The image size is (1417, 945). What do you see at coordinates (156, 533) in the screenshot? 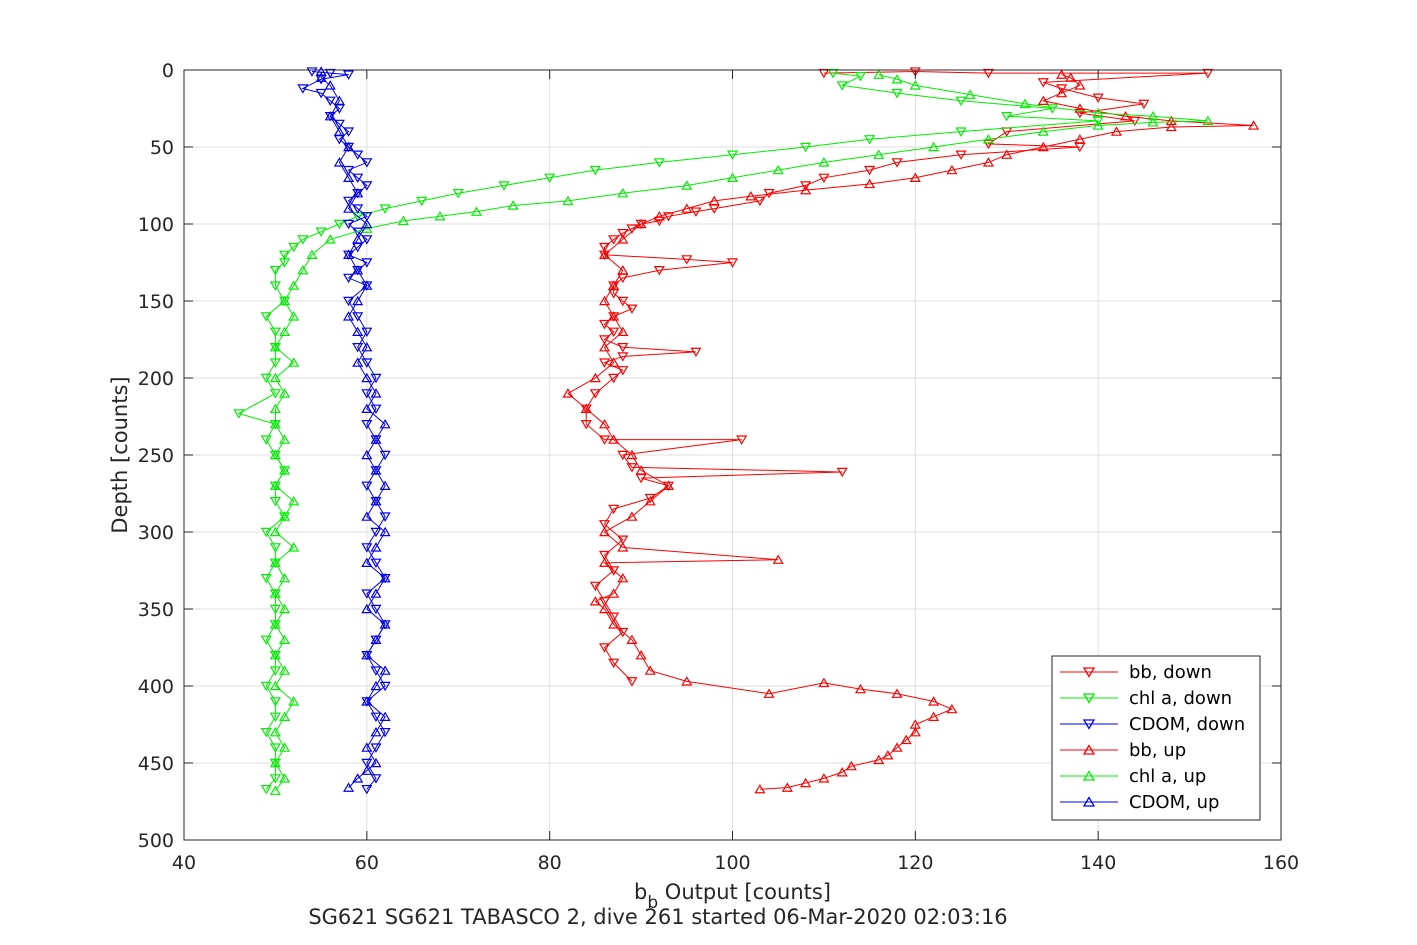
I see `y-tick-label: 300` at bounding box center [156, 533].